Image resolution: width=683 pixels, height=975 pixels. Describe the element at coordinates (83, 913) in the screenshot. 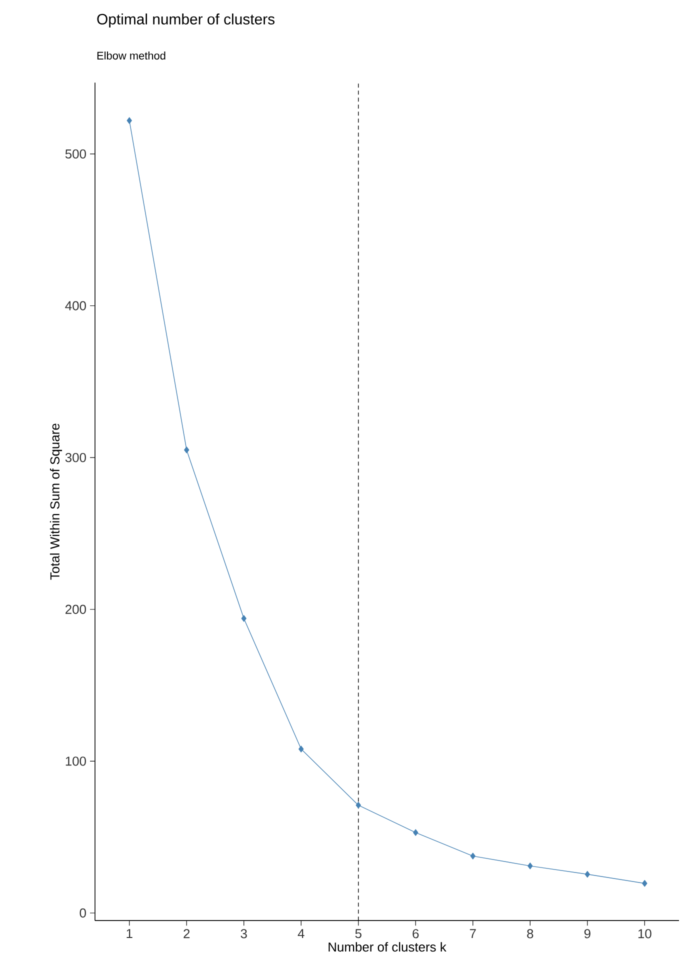

I see `y-tick-label: 0` at that location.